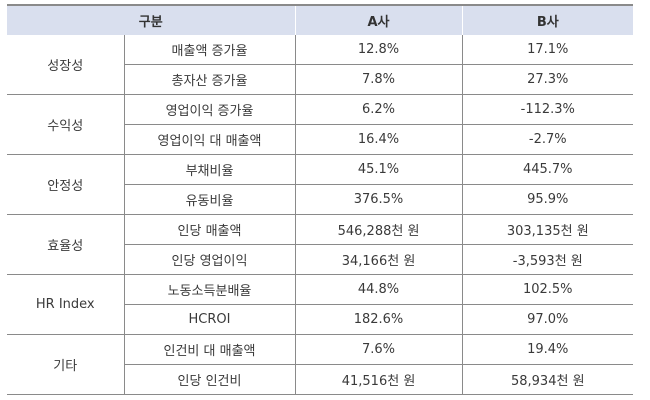  Describe the element at coordinates (547, 259) in the screenshot. I see `value-b-cell: -3,593천 원` at that location.